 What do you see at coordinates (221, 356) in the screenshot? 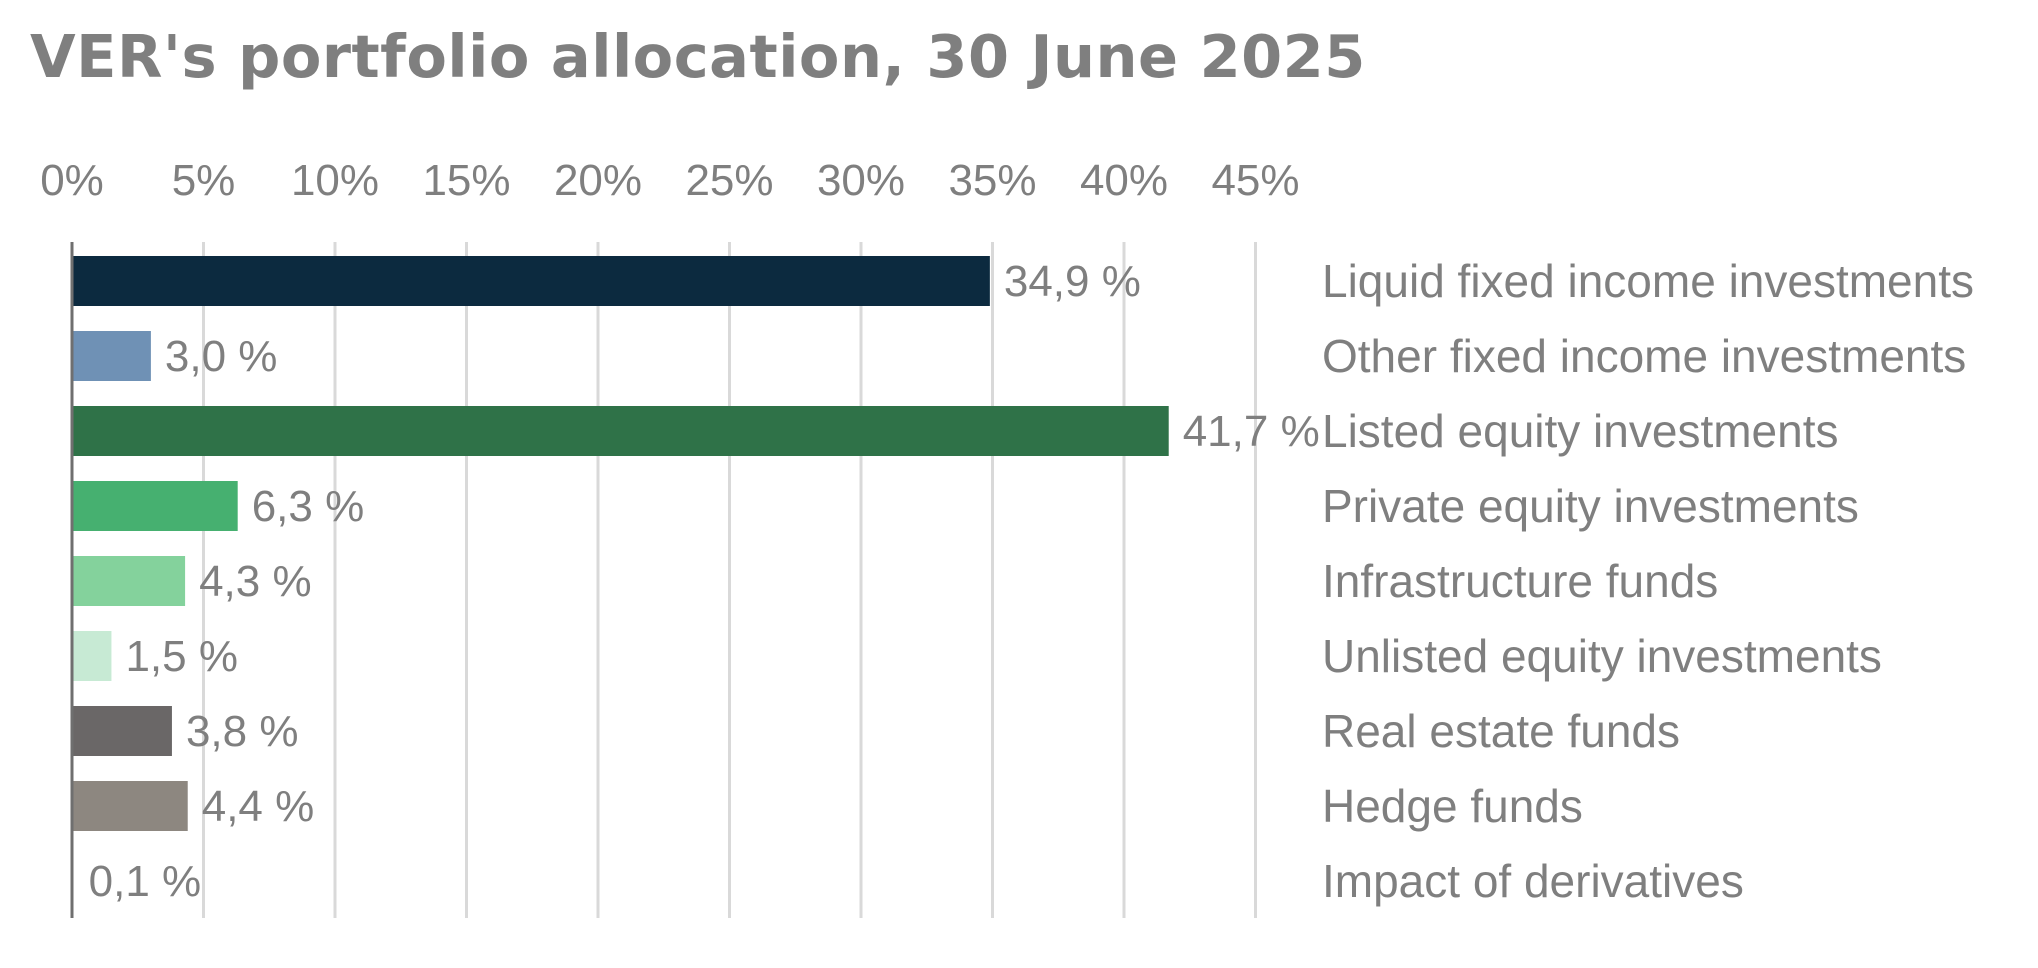
I see `value-label: 3,0 %` at bounding box center [221, 356].